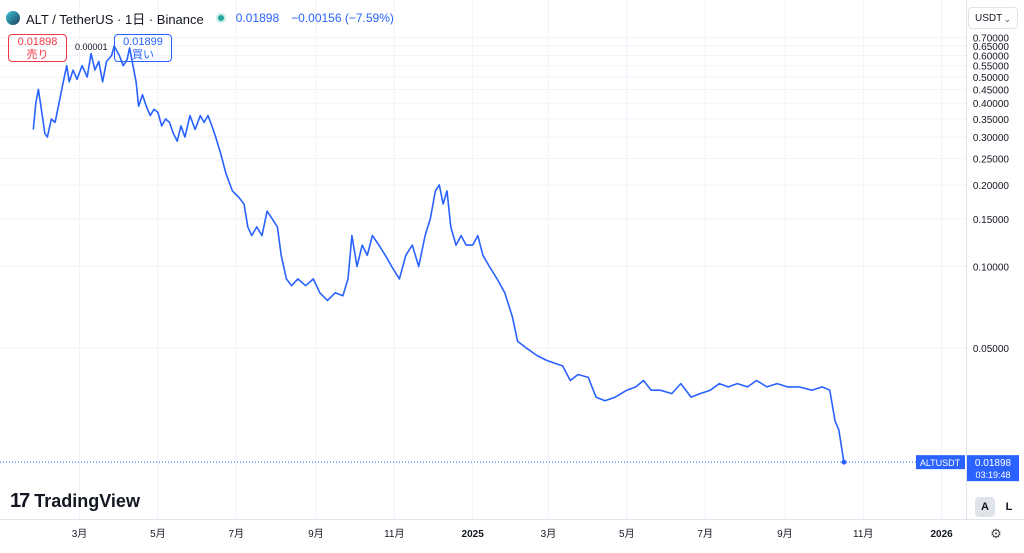  I want to click on y-tick-label: 0.20000, so click(991, 186).